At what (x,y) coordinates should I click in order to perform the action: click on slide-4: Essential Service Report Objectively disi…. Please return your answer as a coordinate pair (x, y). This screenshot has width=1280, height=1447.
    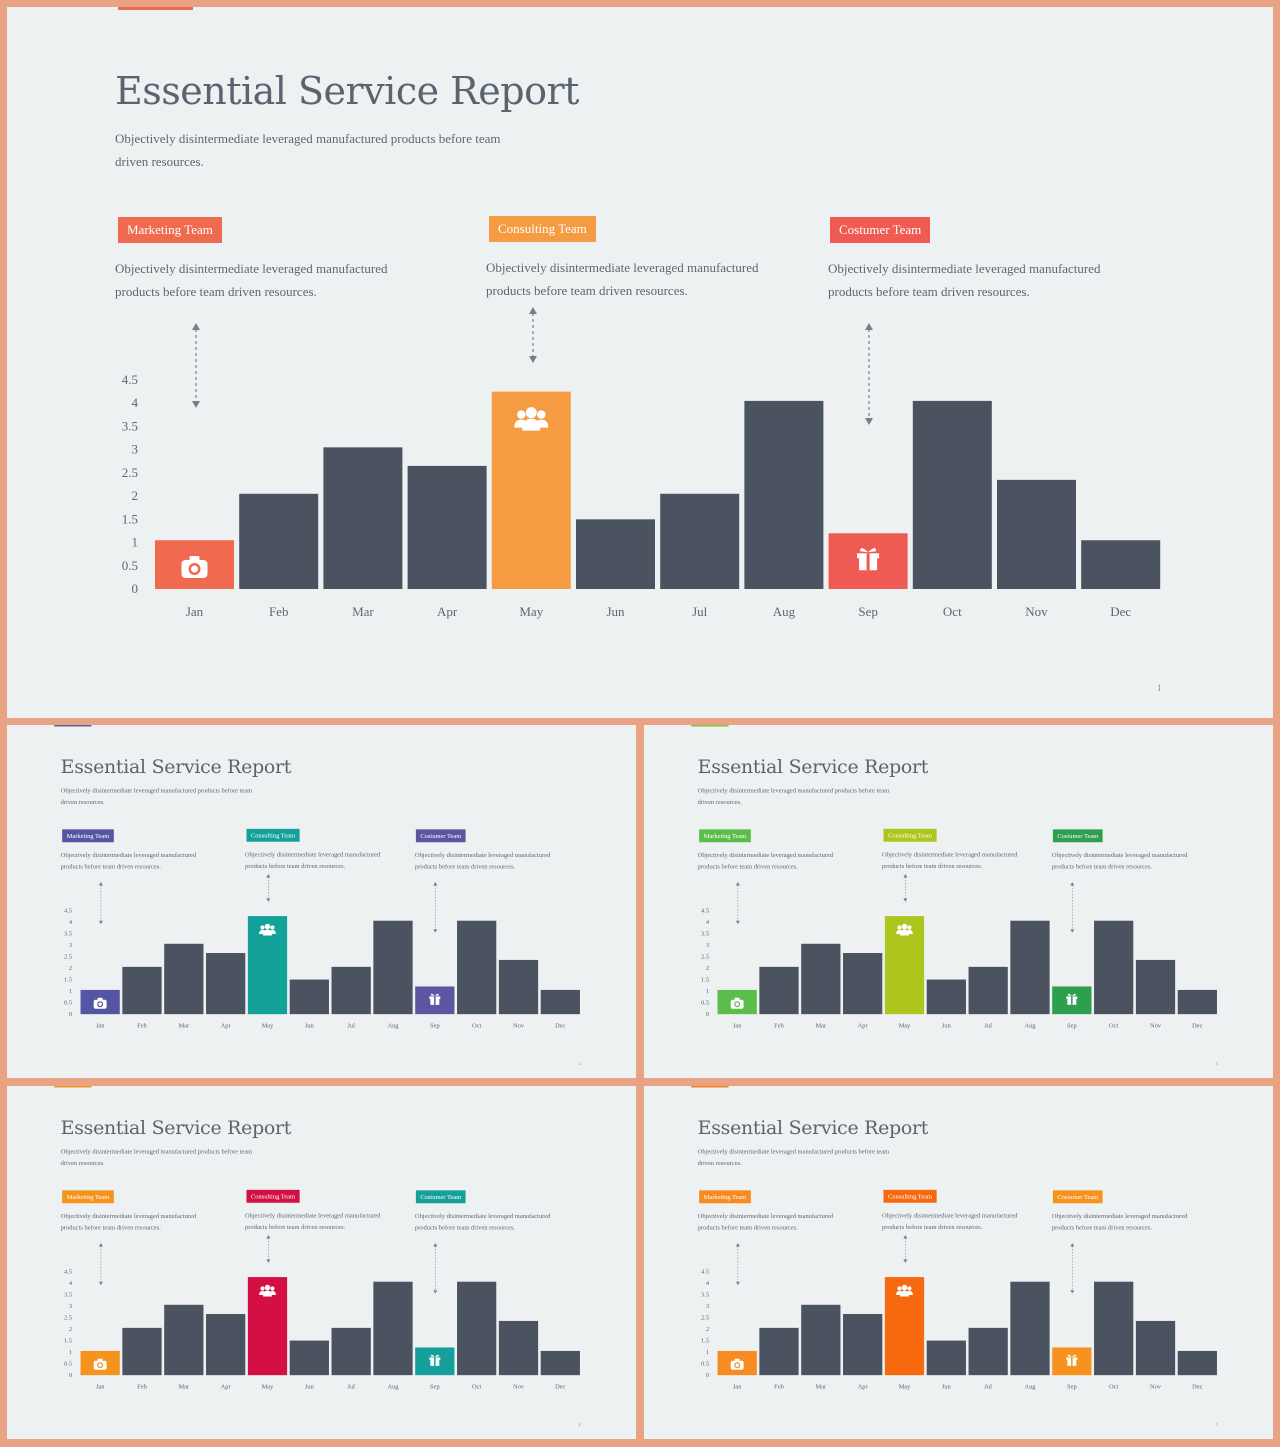
    Looking at the image, I should click on (321, 1262).